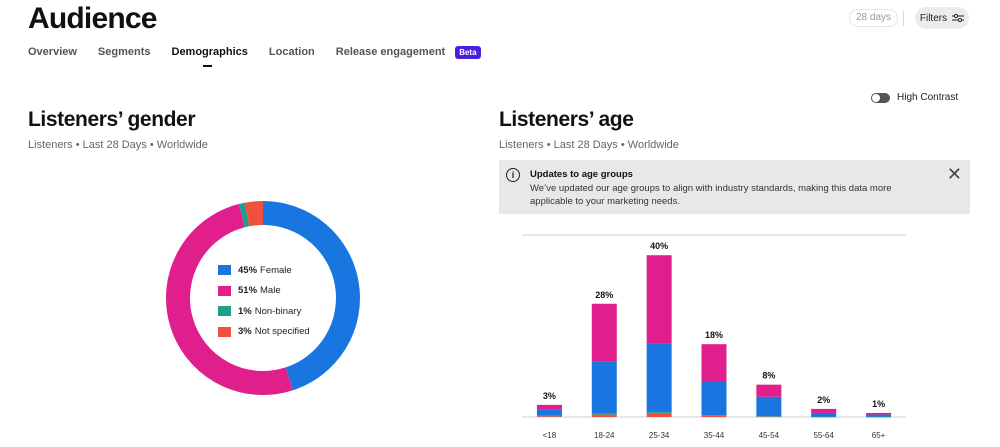 This screenshot has width=1000, height=447. I want to click on close-icon: ✕, so click(954, 174).